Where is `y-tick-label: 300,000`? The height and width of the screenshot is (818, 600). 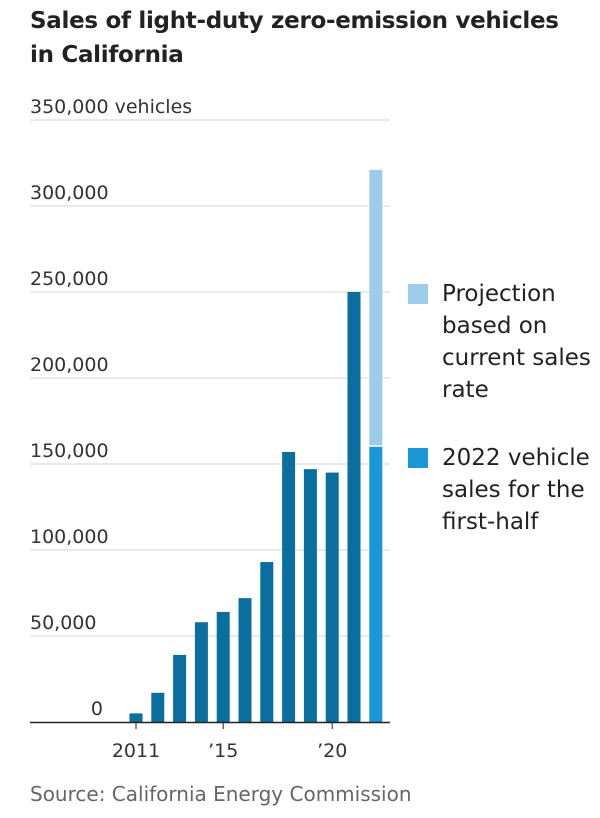
y-tick-label: 300,000 is located at coordinates (69, 193).